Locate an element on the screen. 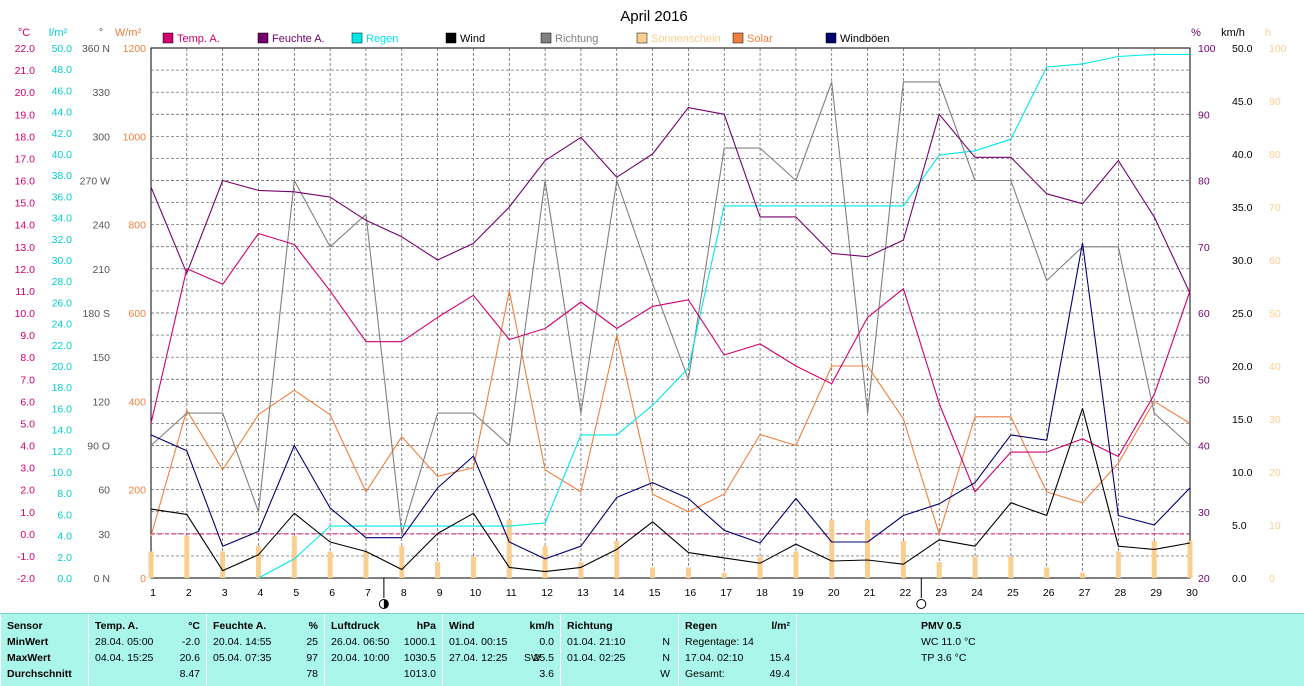 Image resolution: width=1304 pixels, height=686 pixels. solar-tick-label: 400 is located at coordinates (137, 402).